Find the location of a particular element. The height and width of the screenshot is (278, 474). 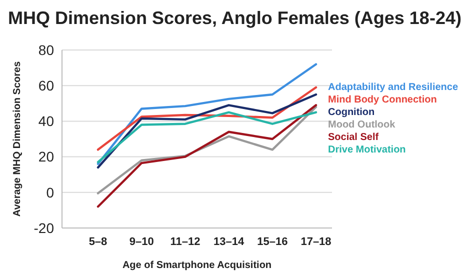

text: Adaptability and Resilience is located at coordinates (393, 87).